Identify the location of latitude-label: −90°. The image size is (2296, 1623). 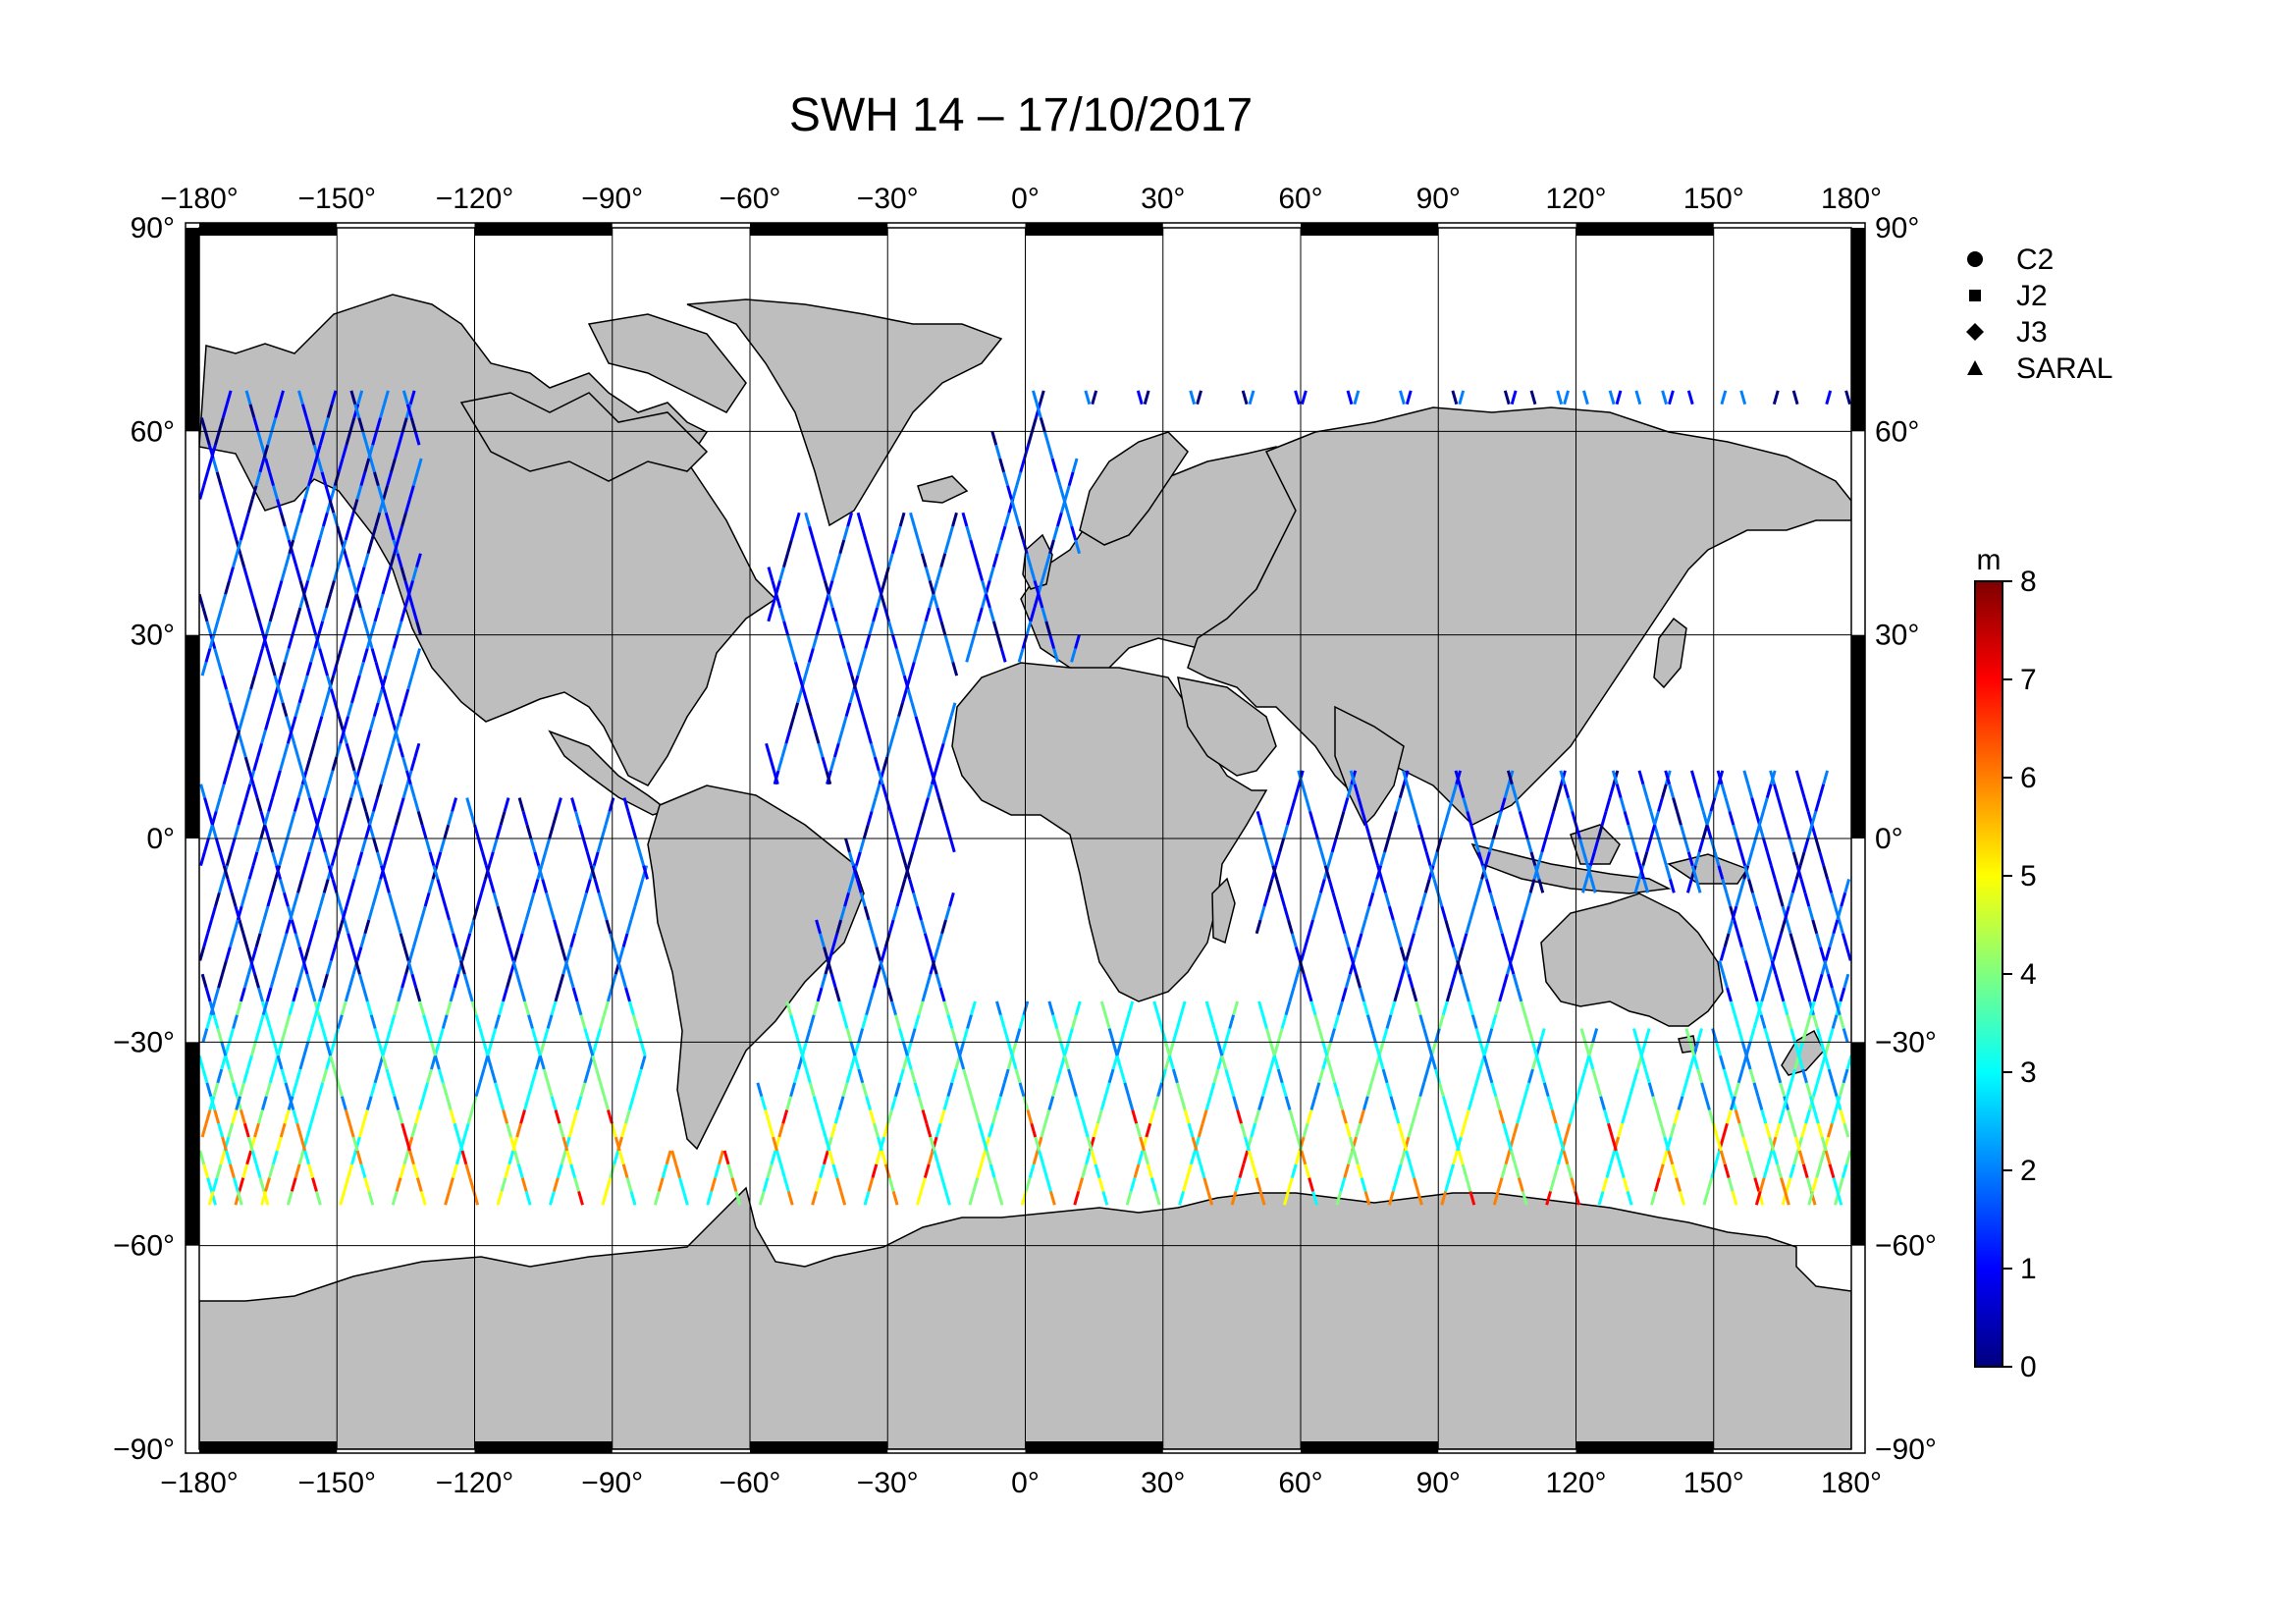
(1906, 1450).